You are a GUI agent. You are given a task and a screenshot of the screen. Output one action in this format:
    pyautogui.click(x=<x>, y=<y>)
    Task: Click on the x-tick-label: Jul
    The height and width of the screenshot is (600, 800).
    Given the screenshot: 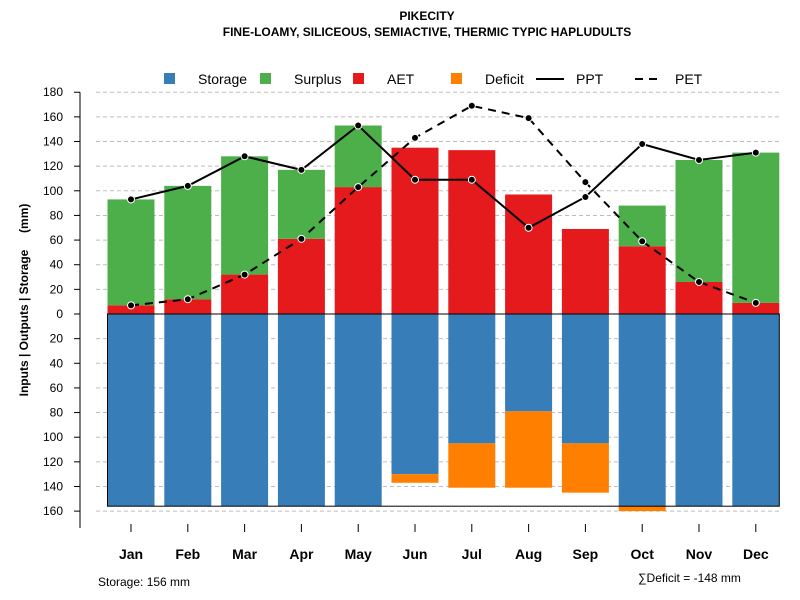 What is the action you would take?
    pyautogui.click(x=472, y=554)
    